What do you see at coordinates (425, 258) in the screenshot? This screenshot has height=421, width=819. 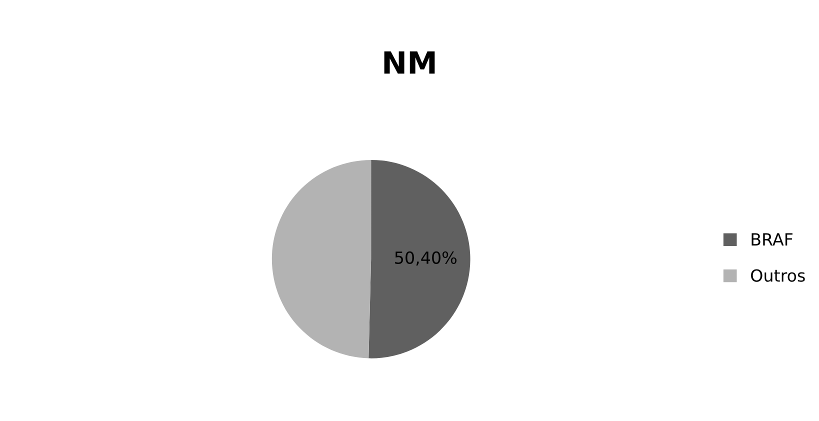 I see `data-label: 50,40%` at bounding box center [425, 258].